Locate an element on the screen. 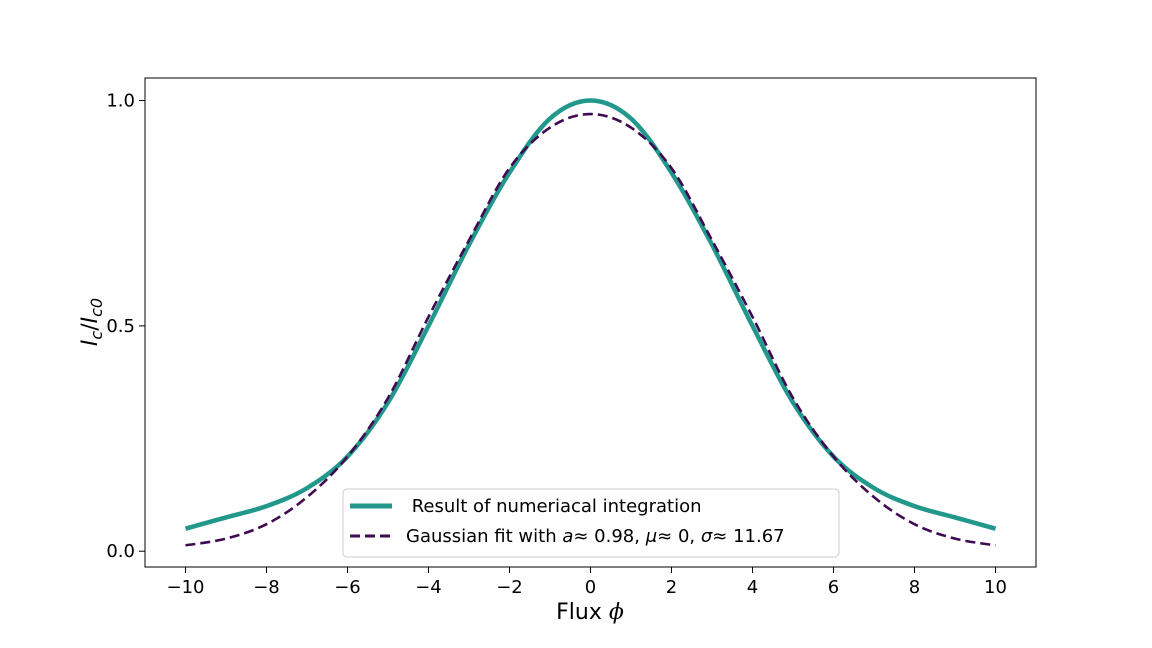 The width and height of the screenshot is (1152, 648). x-tick-label: −2 is located at coordinates (509, 587).